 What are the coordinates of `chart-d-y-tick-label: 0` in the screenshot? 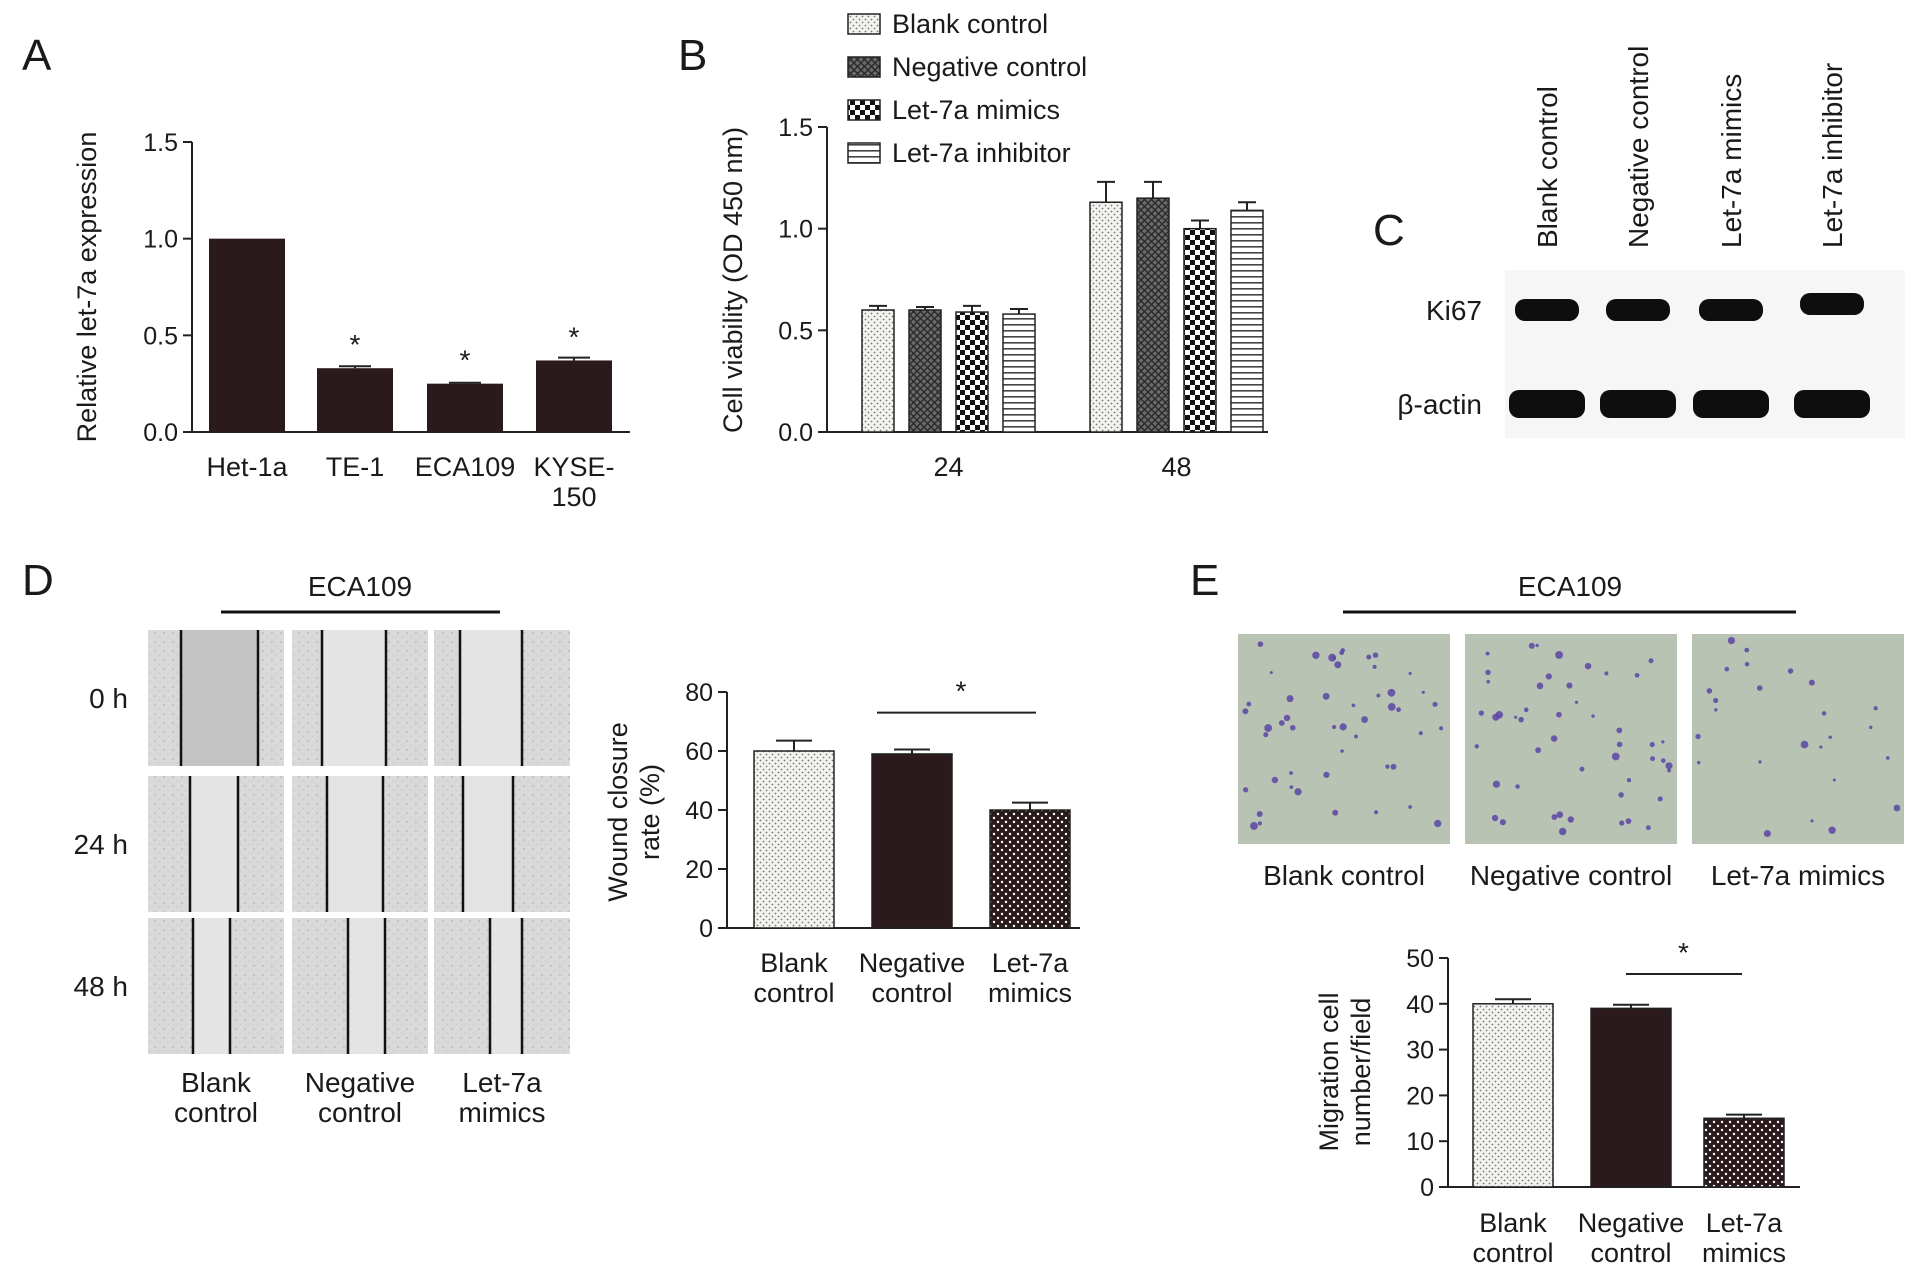 It's located at (706, 929).